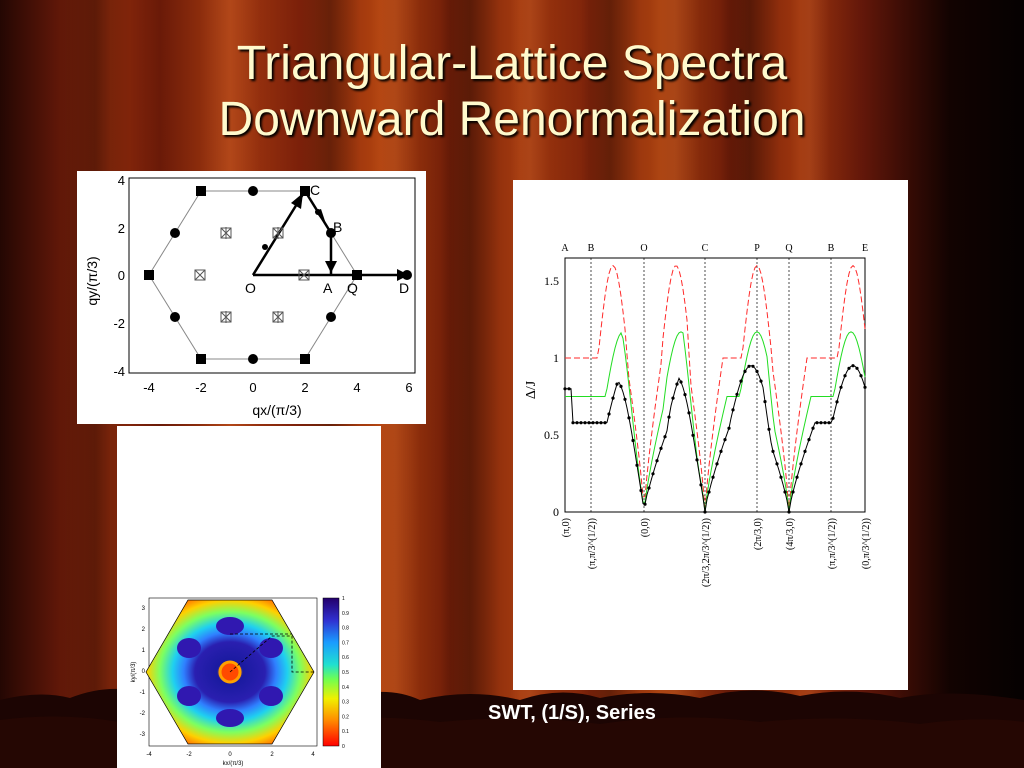 The height and width of the screenshot is (768, 1024). Describe the element at coordinates (345, 717) in the screenshot. I see `colorbar-tick: 0.2` at that location.